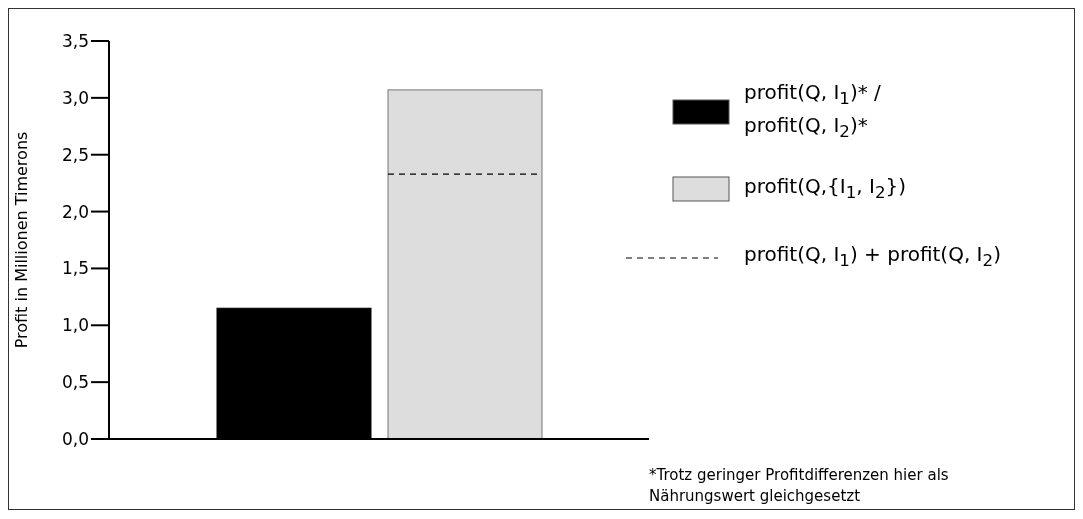 The height and width of the screenshot is (519, 1083). Describe the element at coordinates (872, 256) in the screenshot. I see `legend-label: profit(Q, I$_{1}$) + profit(Q, I$_{2}$)` at that location.